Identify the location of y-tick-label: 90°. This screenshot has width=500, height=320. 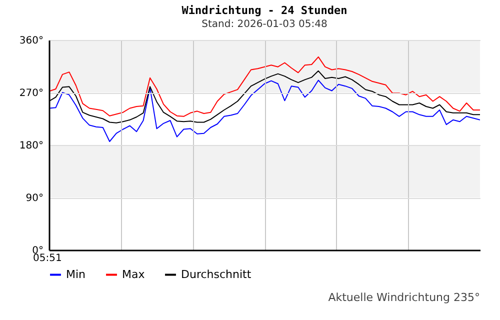
(35, 198).